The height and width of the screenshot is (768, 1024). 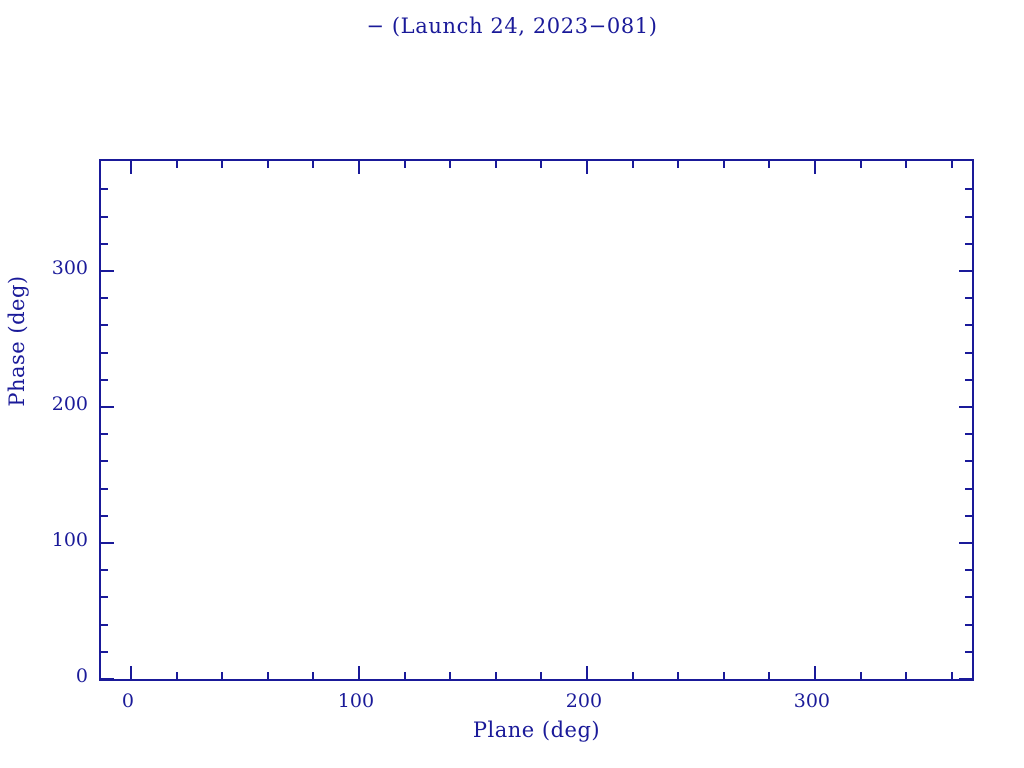 I want to click on x-tick-label: 200, so click(x=584, y=701).